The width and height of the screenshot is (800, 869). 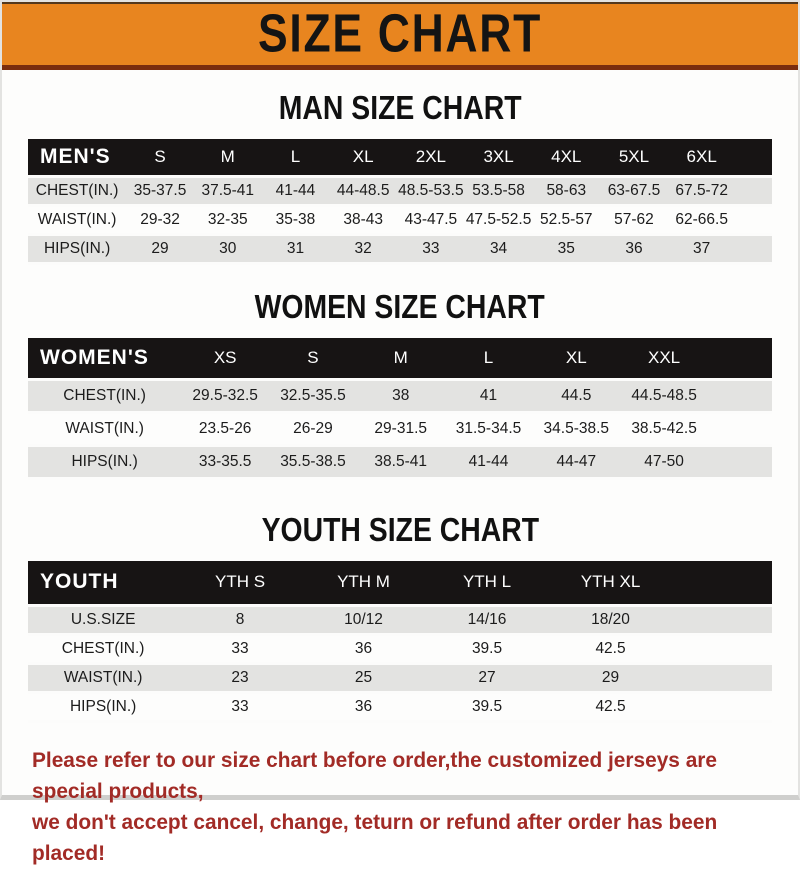 I want to click on section-title: WOMEN SIZE CHART, so click(x=400, y=306).